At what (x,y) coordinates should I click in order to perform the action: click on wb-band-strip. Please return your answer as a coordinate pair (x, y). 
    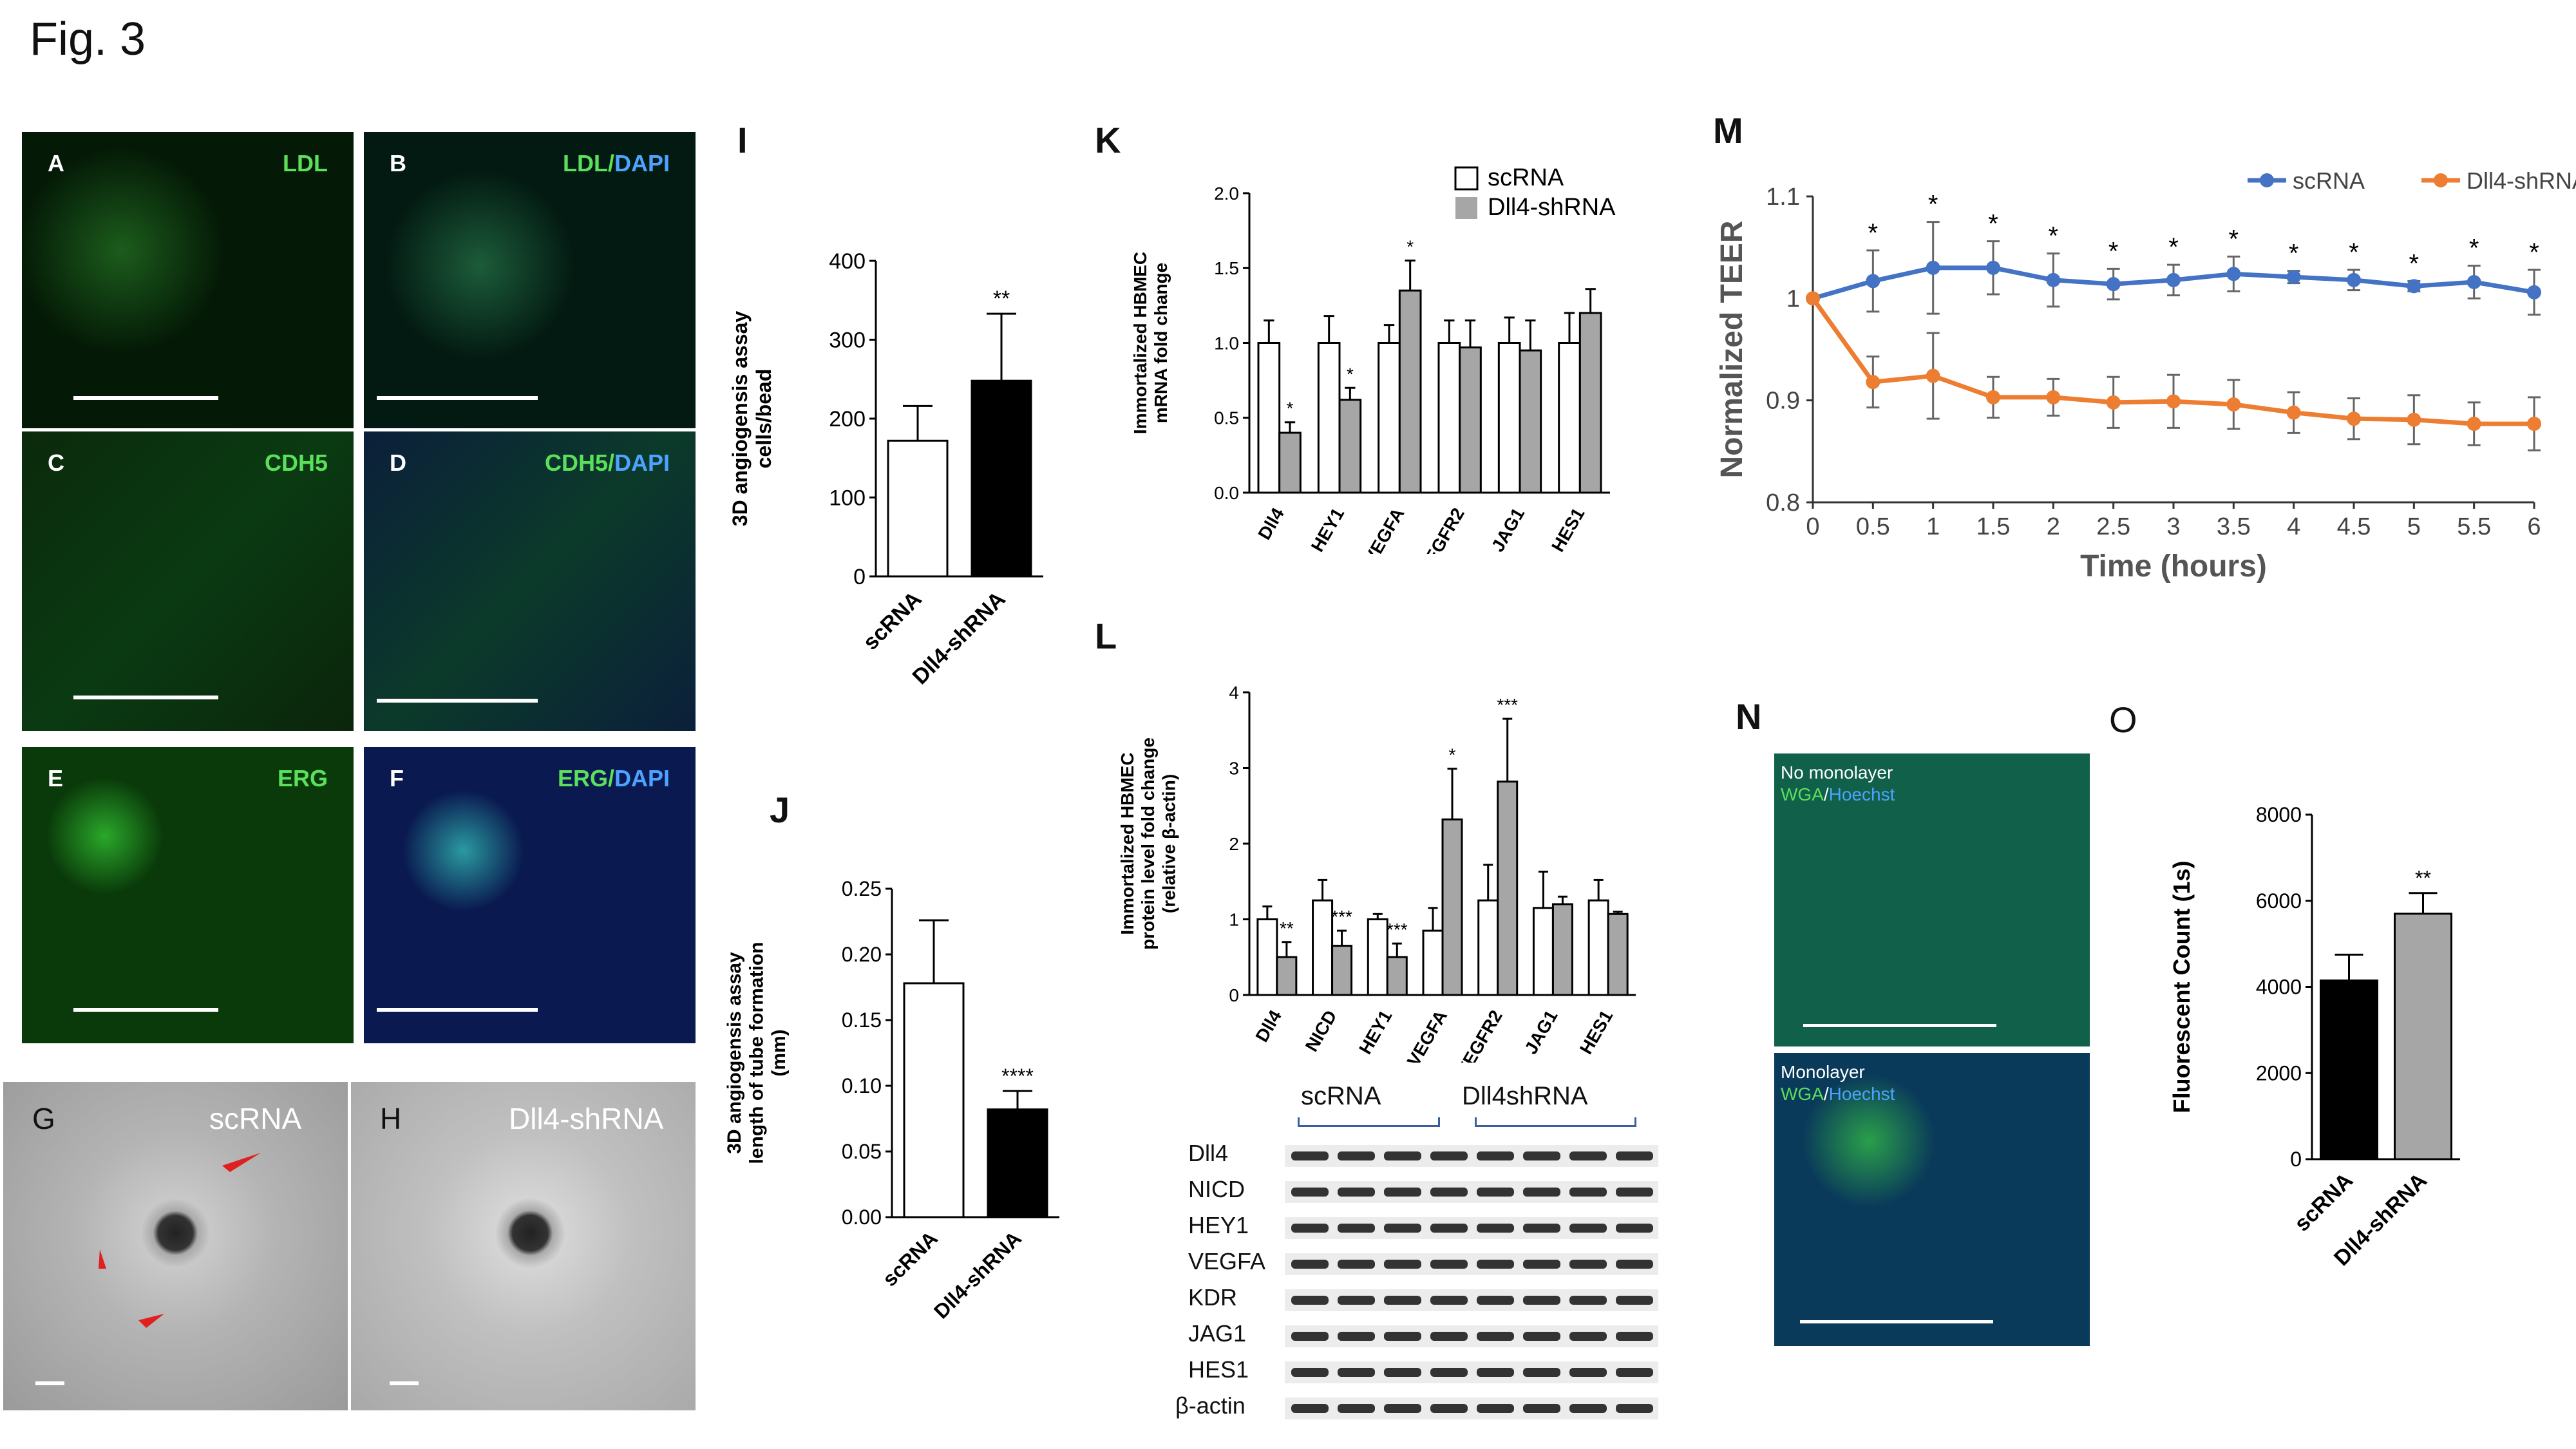
    Looking at the image, I should click on (1471, 1408).